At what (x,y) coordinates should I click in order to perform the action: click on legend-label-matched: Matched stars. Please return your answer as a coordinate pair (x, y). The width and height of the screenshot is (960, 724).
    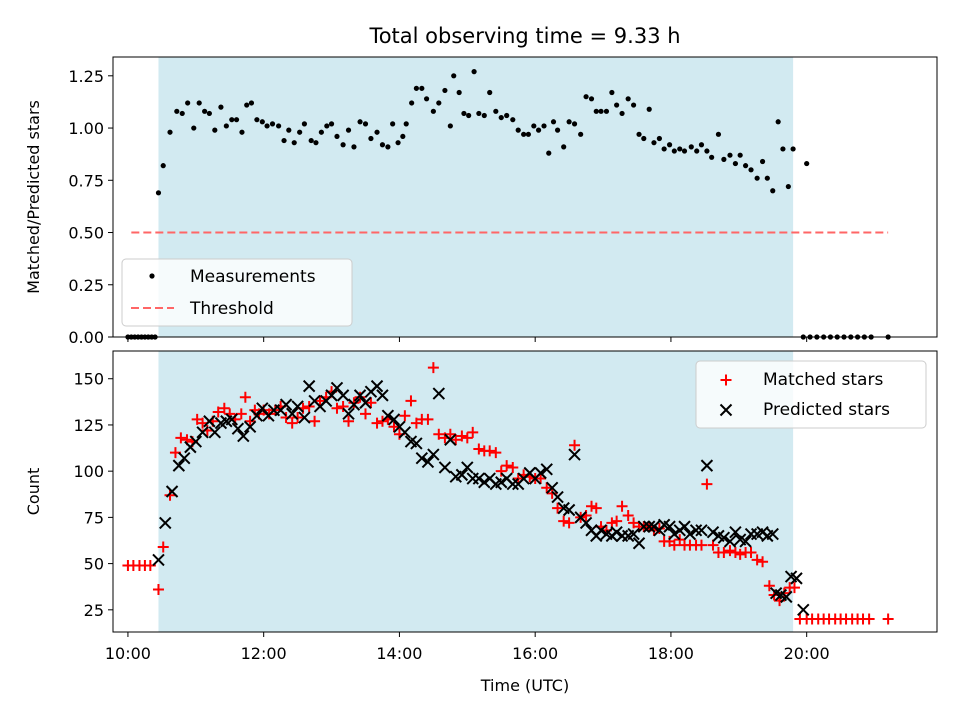
    Looking at the image, I should click on (823, 380).